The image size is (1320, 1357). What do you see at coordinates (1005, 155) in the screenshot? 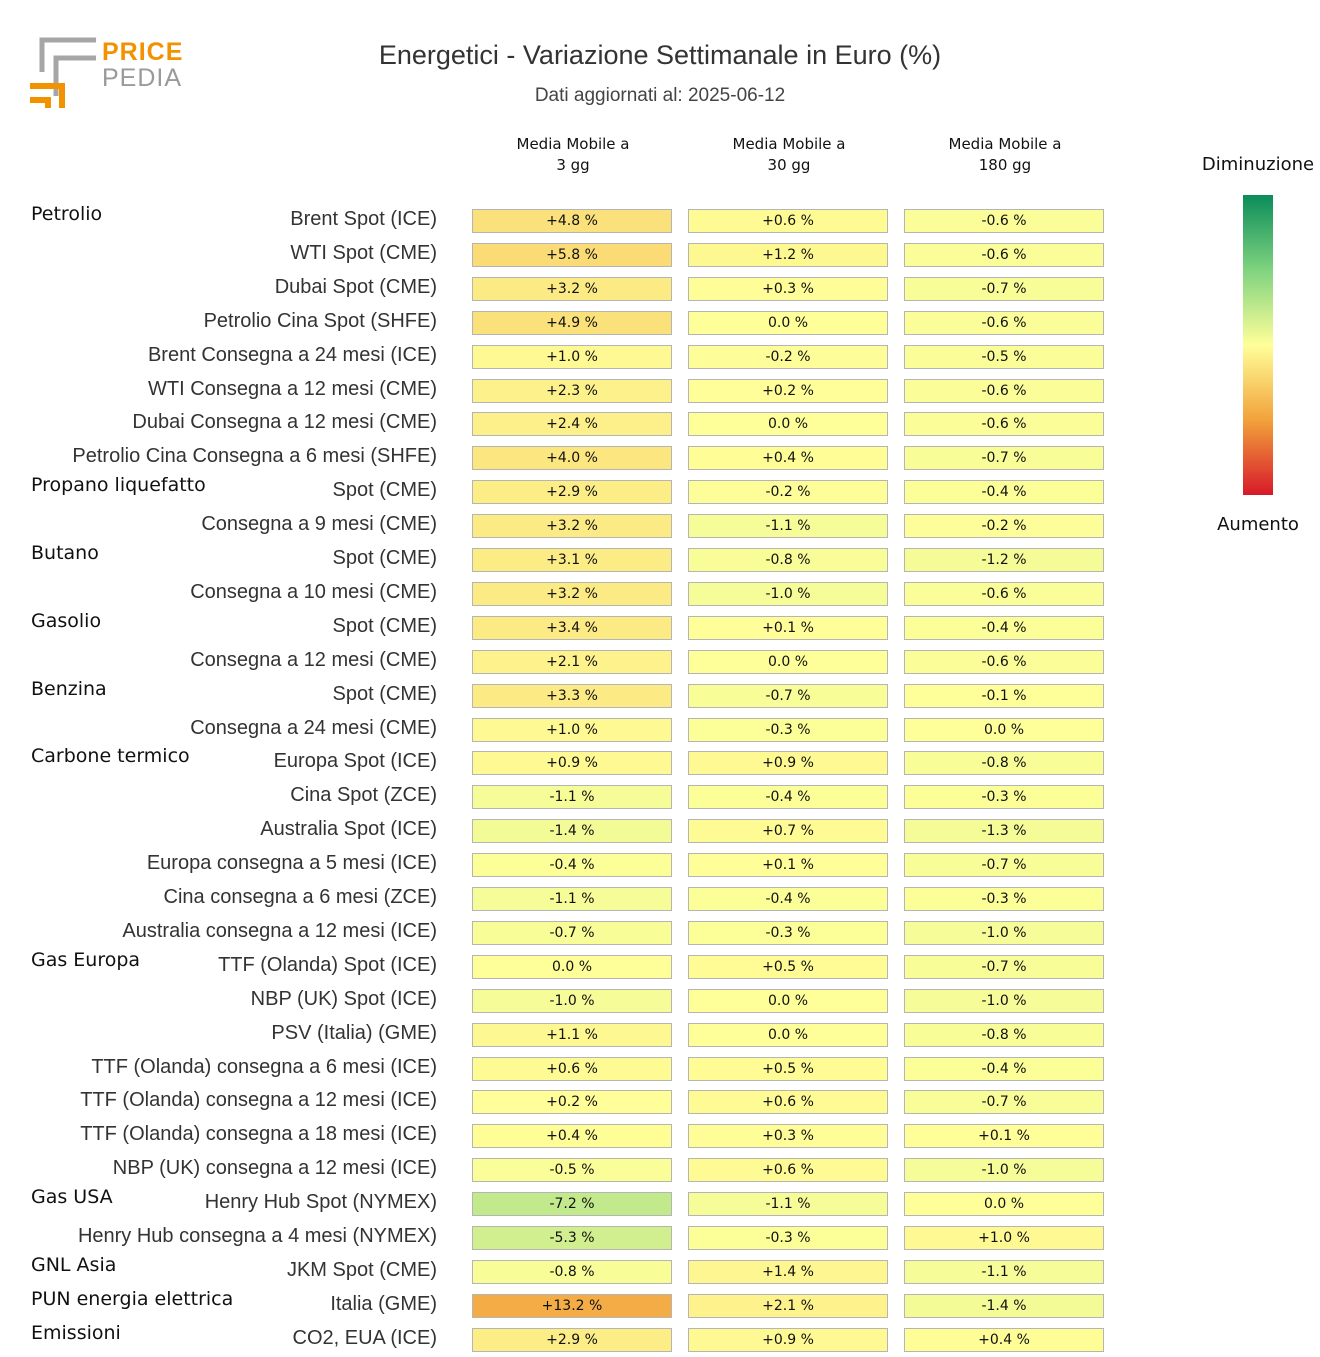
I see `column-header-180gg: Media Mobile a 180 gg` at bounding box center [1005, 155].